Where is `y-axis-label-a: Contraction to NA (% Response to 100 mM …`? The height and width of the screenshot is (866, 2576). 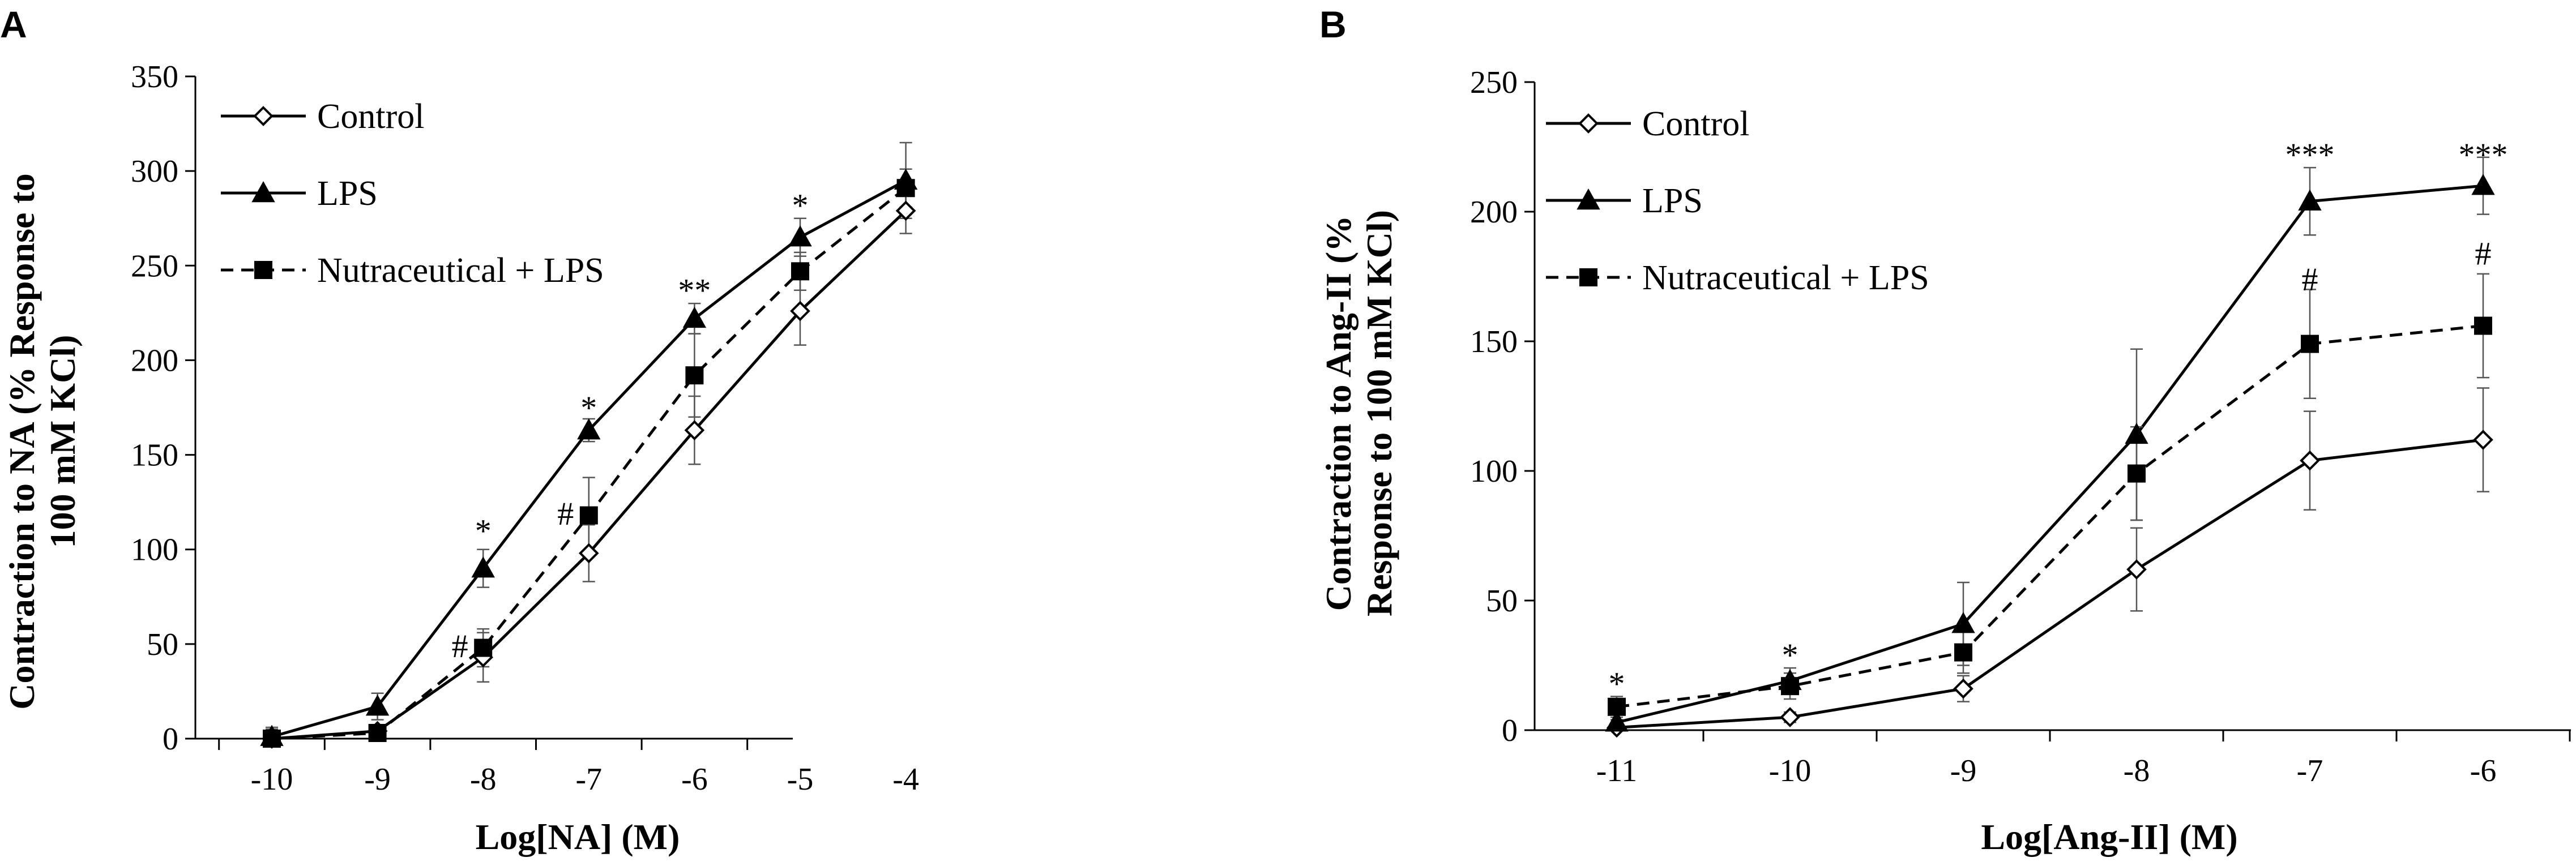 y-axis-label-a: Contraction to NA (% Response to 100 mM … is located at coordinates (43, 441).